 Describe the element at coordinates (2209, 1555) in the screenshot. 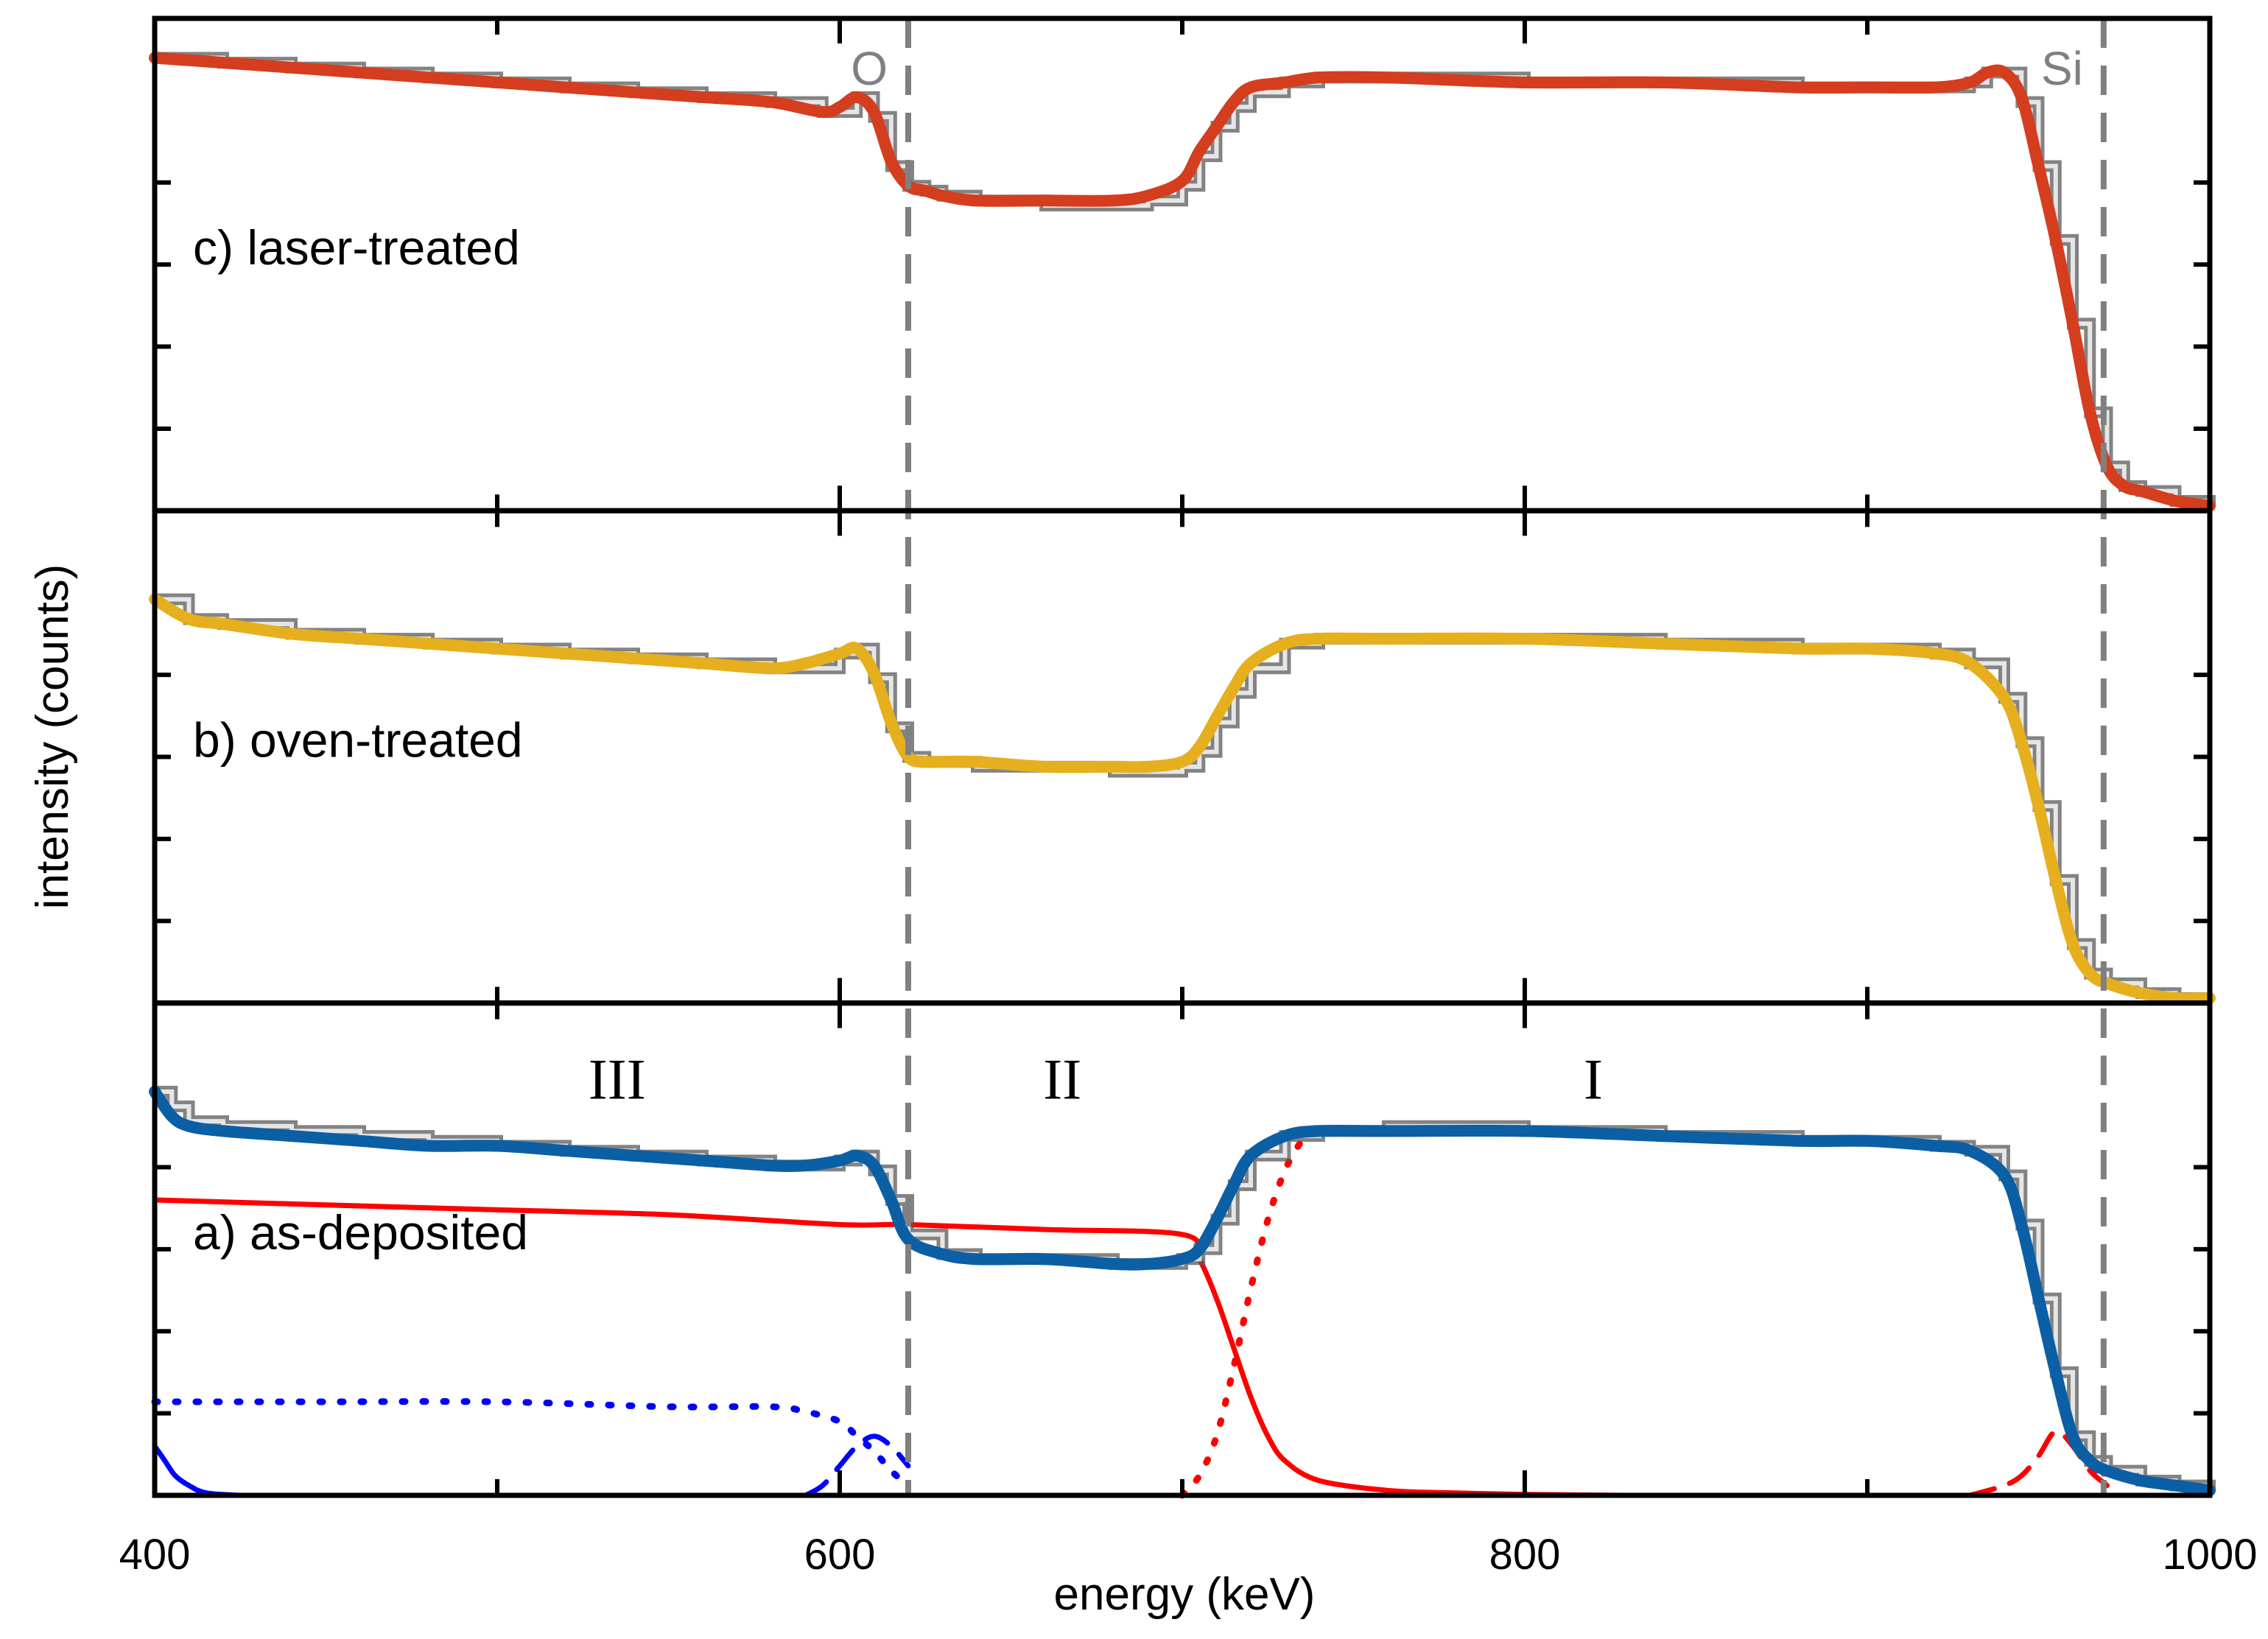

I see `x-tick-label: 1000` at that location.